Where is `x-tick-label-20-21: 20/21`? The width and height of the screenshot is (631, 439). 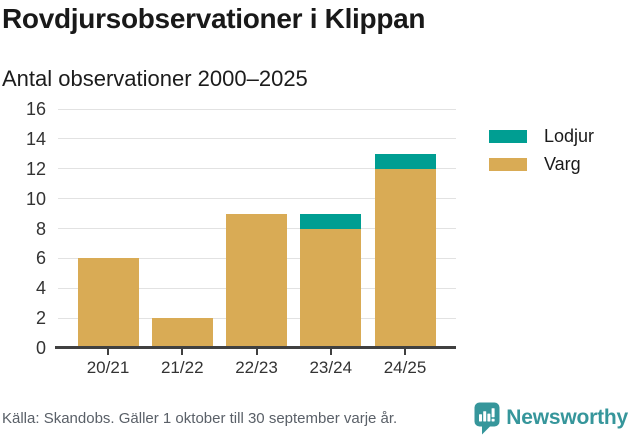 x-tick-label-20-21: 20/21 is located at coordinates (108, 367).